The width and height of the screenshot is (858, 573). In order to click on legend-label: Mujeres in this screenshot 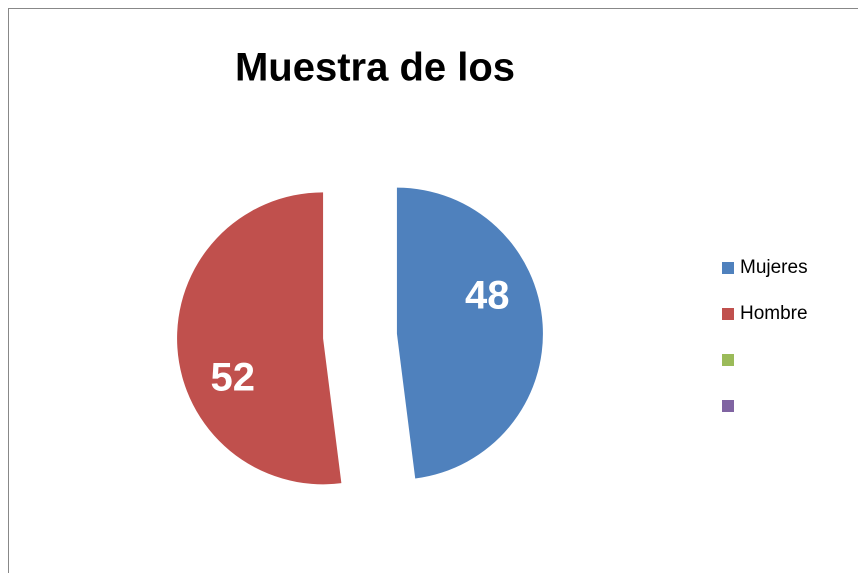, I will do `click(774, 267)`.